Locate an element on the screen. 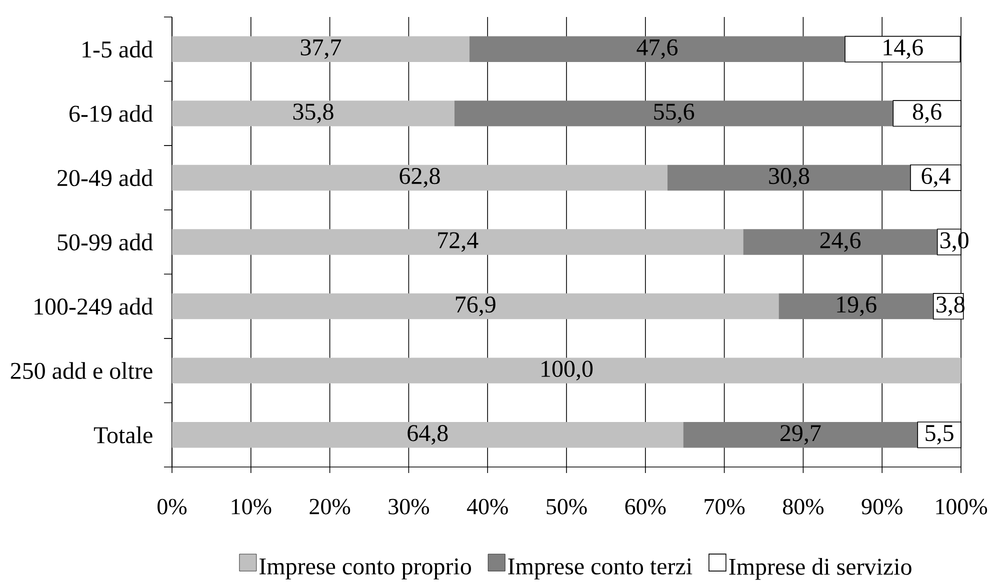  data-label: 14,6 is located at coordinates (903, 49).